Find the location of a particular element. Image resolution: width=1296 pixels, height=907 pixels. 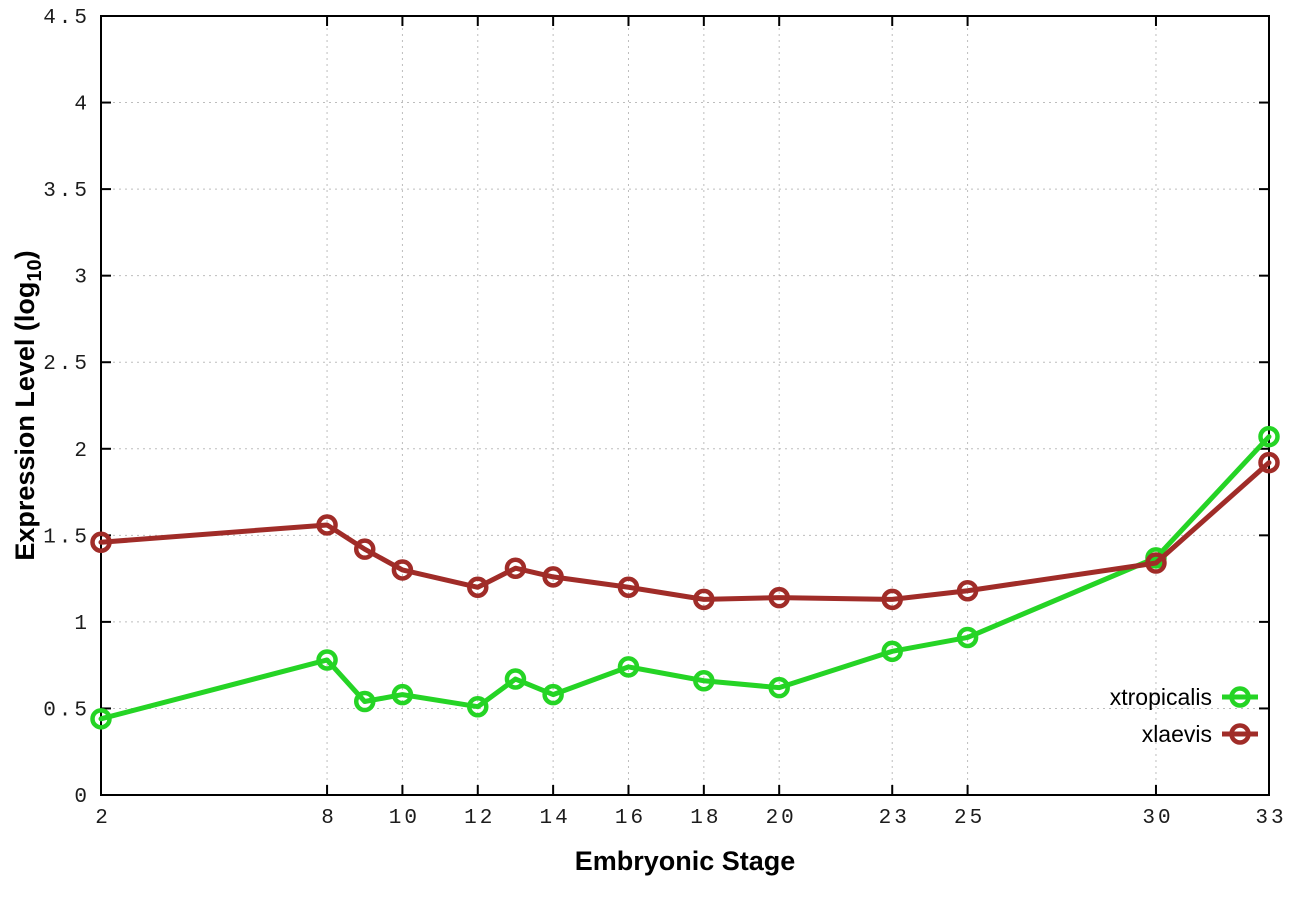

y-tick-label: 0 is located at coordinates (82, 797).